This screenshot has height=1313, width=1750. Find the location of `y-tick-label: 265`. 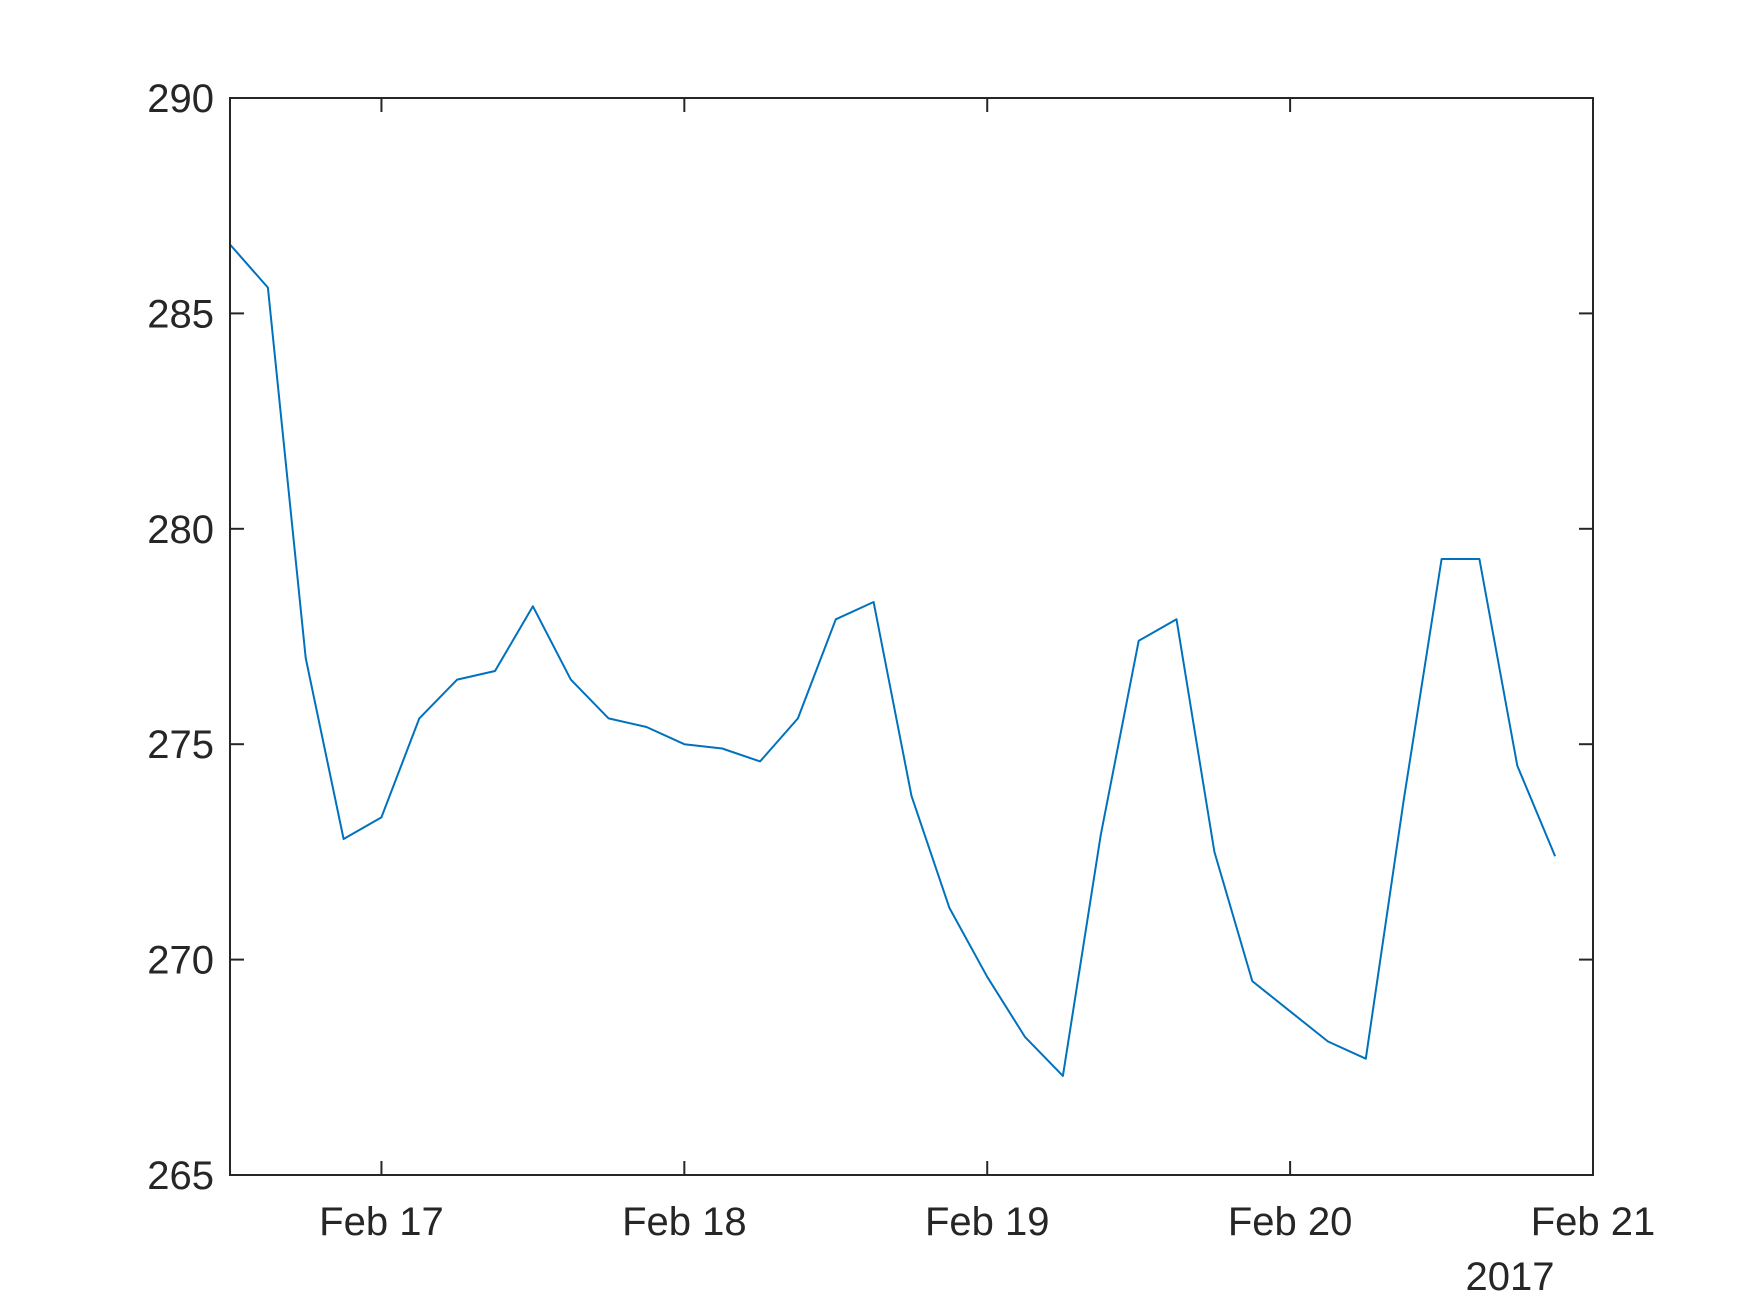

y-tick-label: 265 is located at coordinates (180, 1176).